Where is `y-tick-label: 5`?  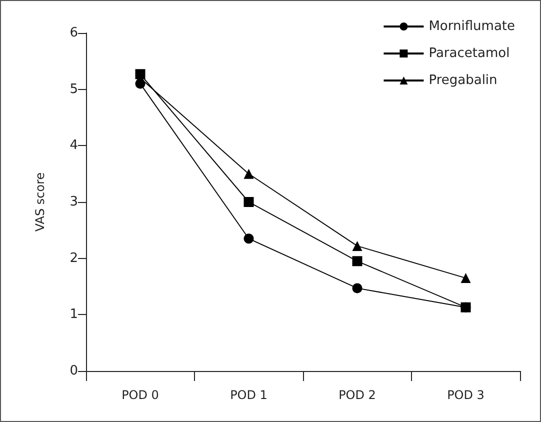 y-tick-label: 5 is located at coordinates (74, 89).